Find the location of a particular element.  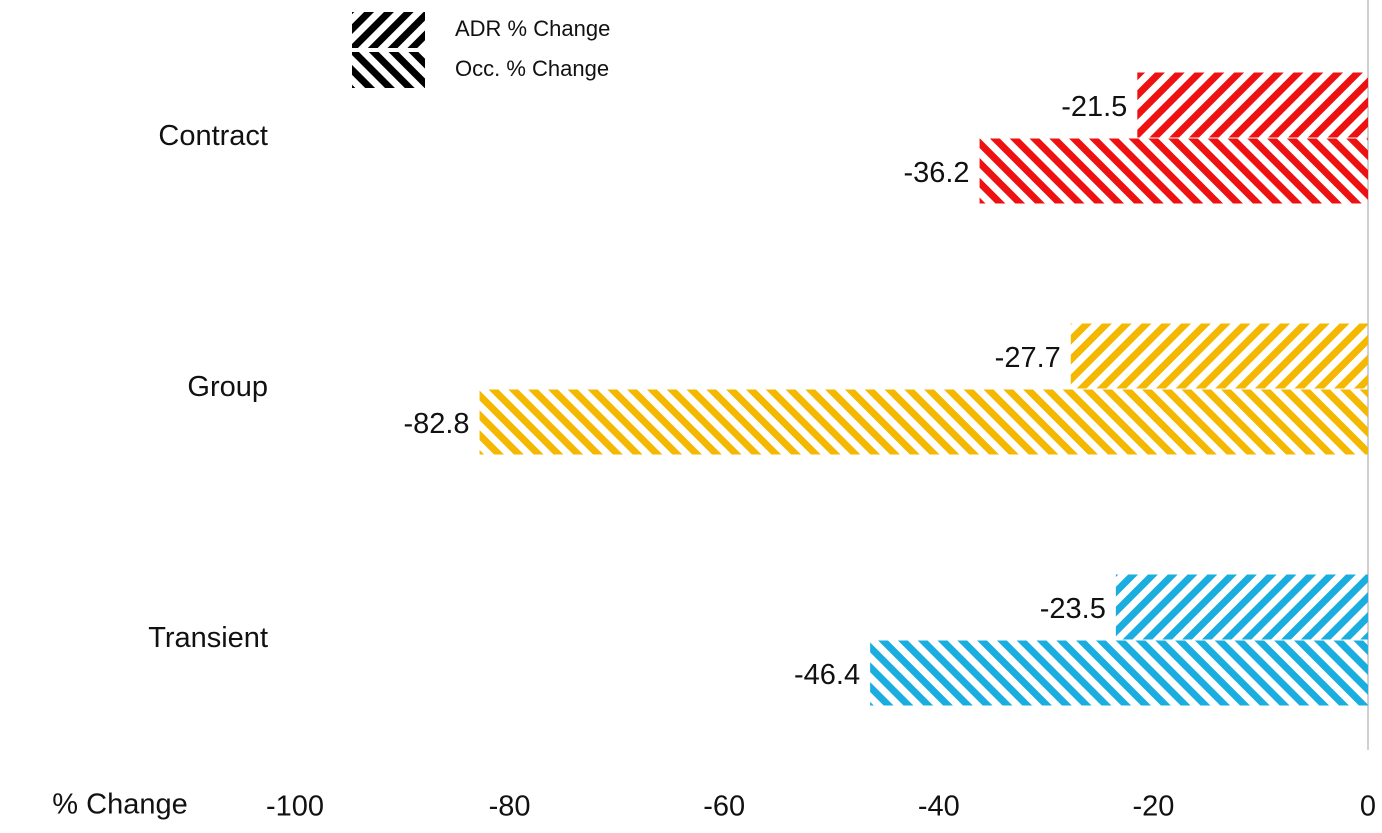

value-label: -23.5 is located at coordinates (1073, 609).